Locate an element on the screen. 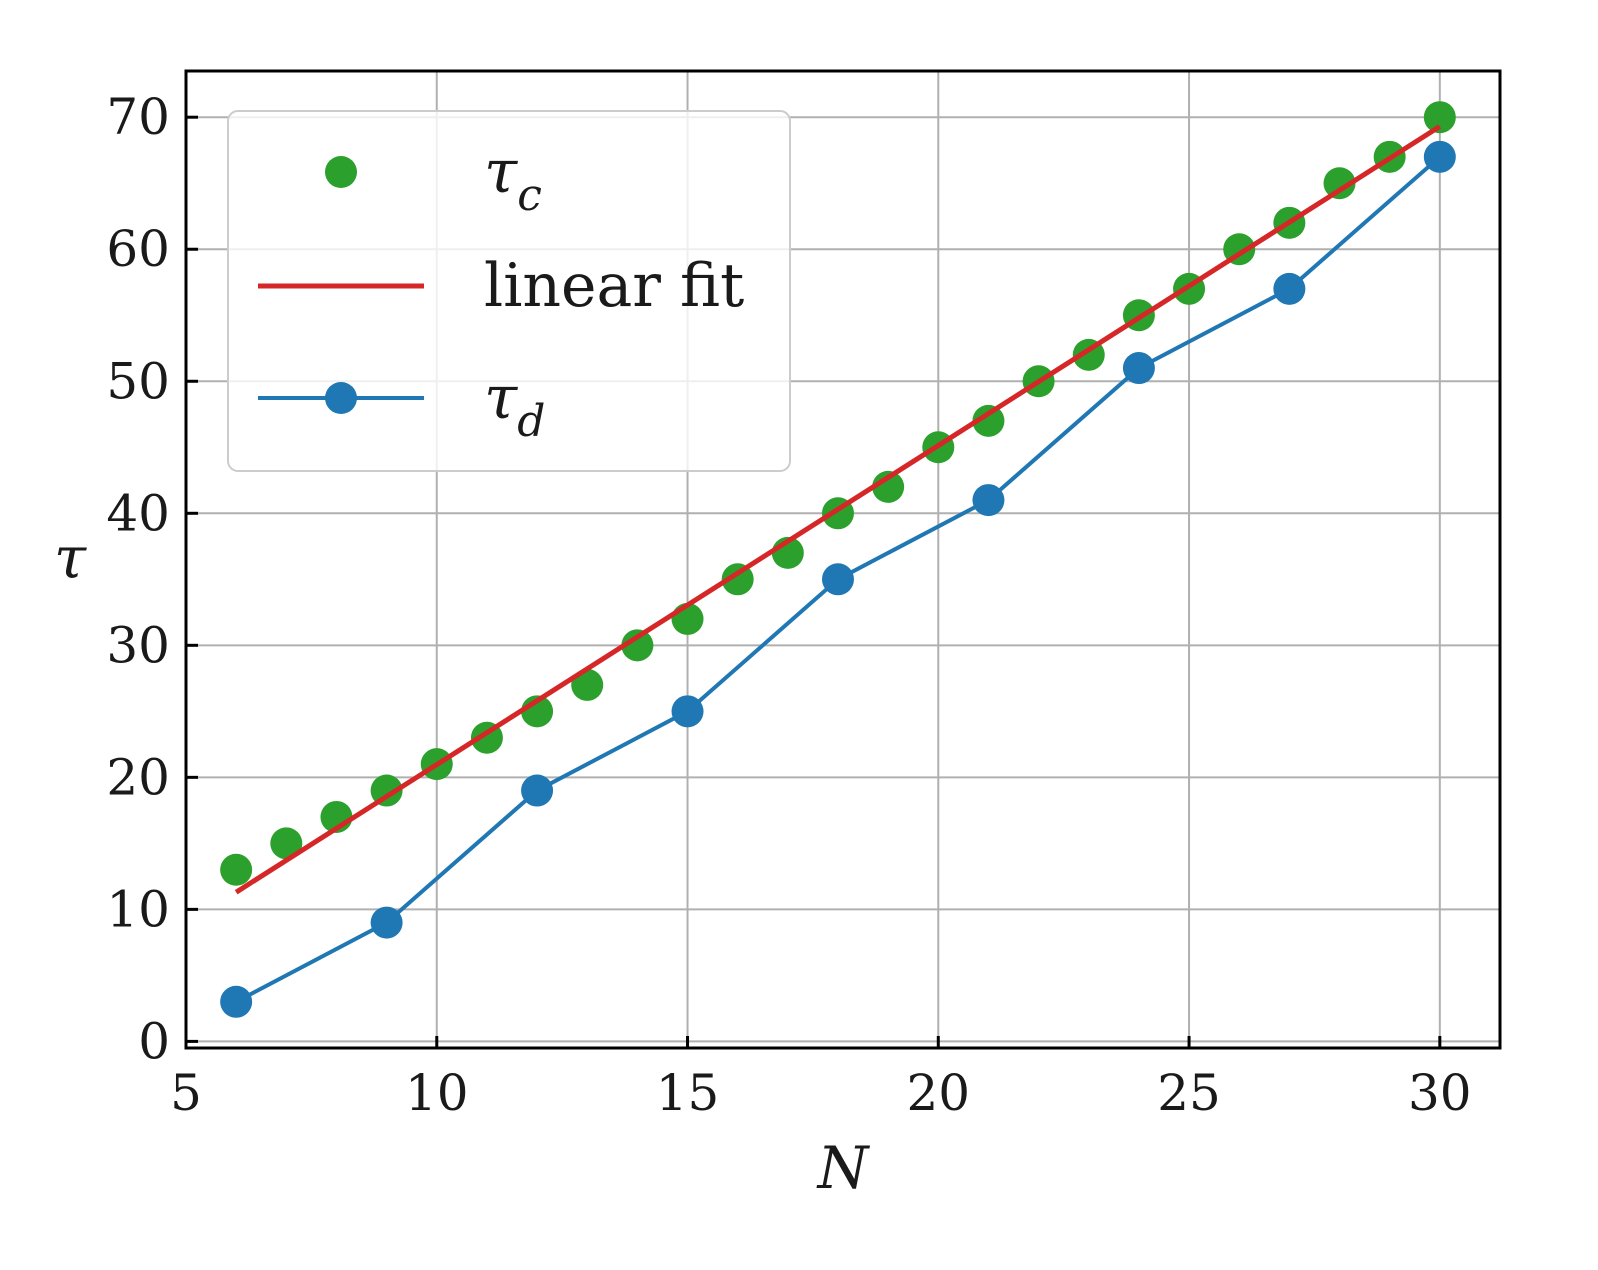 The width and height of the screenshot is (1598, 1270). legend-entry: τc is located at coordinates (433, 179).